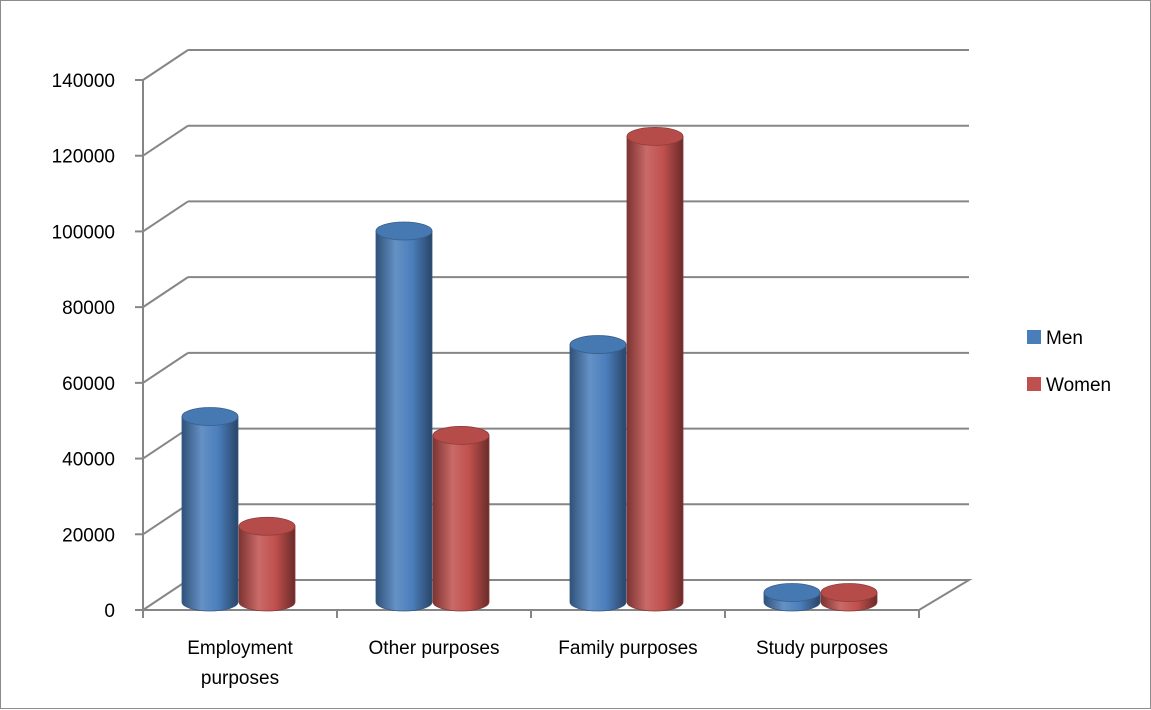 This screenshot has height=710, width=1151. I want to click on y-tick-label: 0, so click(109, 611).